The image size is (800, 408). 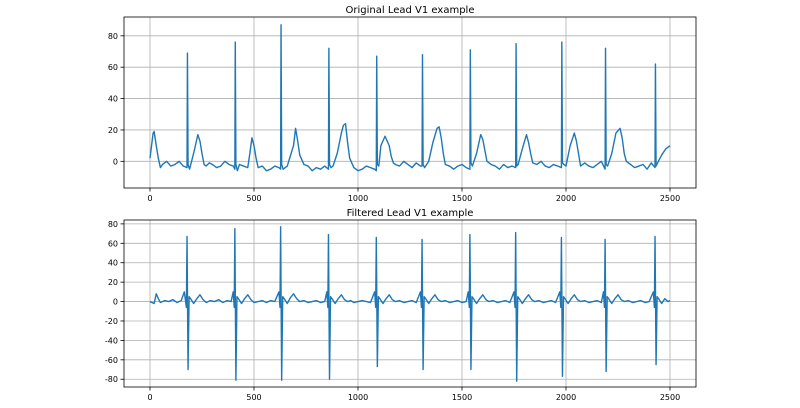 What do you see at coordinates (111, 360) in the screenshot?
I see `y-tick-label: -60` at bounding box center [111, 360].